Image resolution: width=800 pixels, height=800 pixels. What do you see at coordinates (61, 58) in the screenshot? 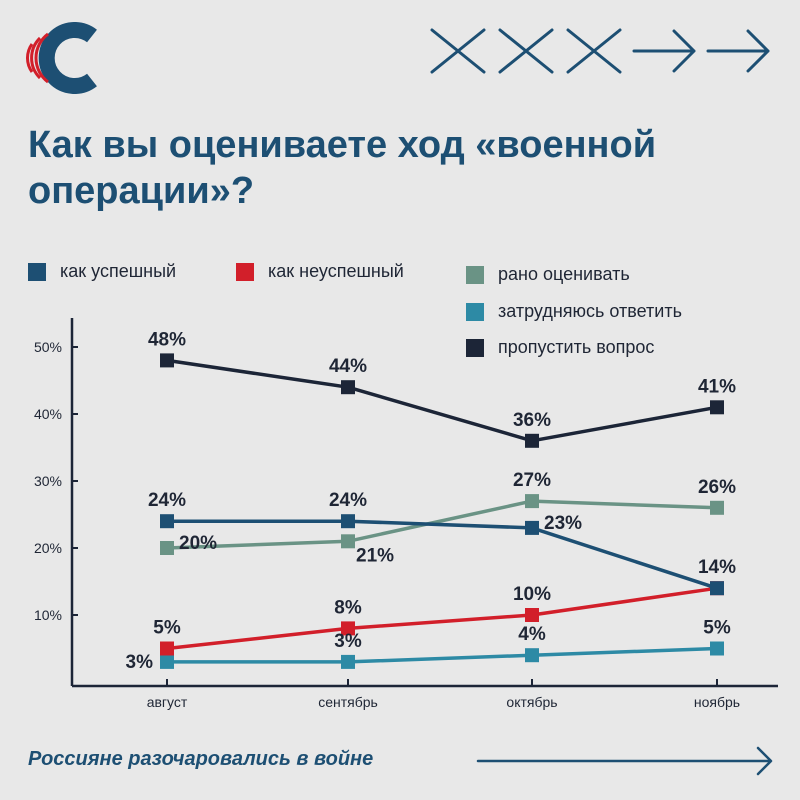
I see `logo-c-icon` at bounding box center [61, 58].